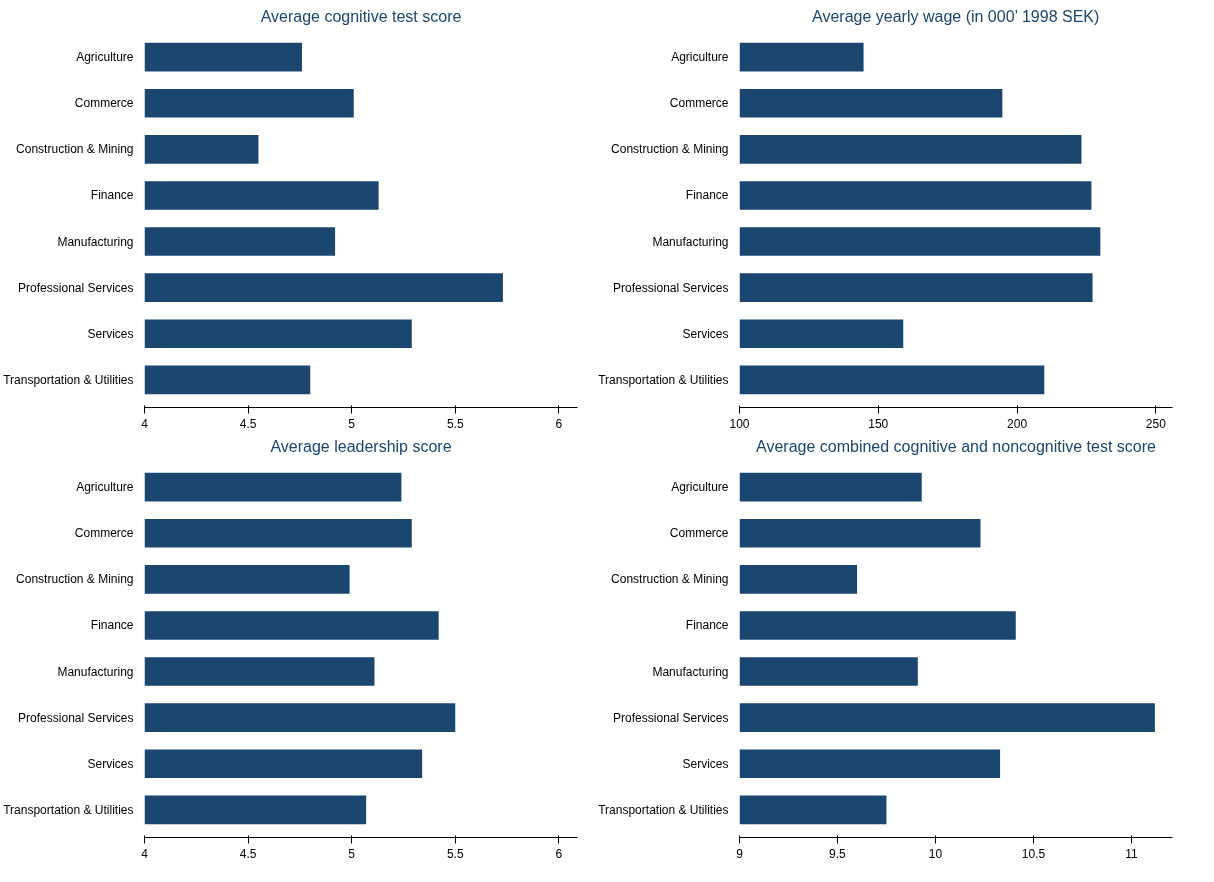  What do you see at coordinates (838, 853) in the screenshot?
I see `x-tick-label: 9.5` at bounding box center [838, 853].